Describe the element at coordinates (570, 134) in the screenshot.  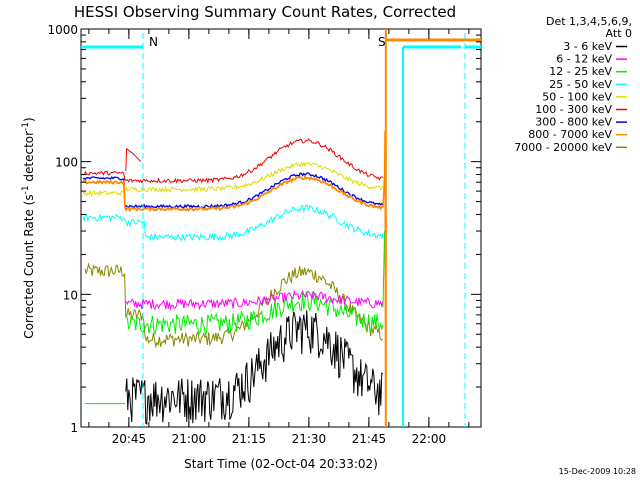
I see `legend-label: 800 - 7000 keV` at that location.